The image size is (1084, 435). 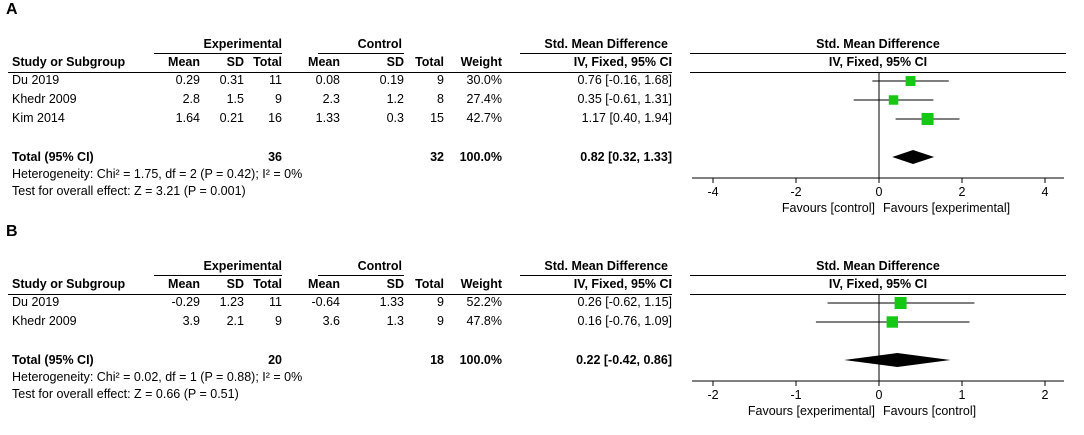 What do you see at coordinates (437, 360) in the screenshot?
I see `control-total-sum: 18` at bounding box center [437, 360].